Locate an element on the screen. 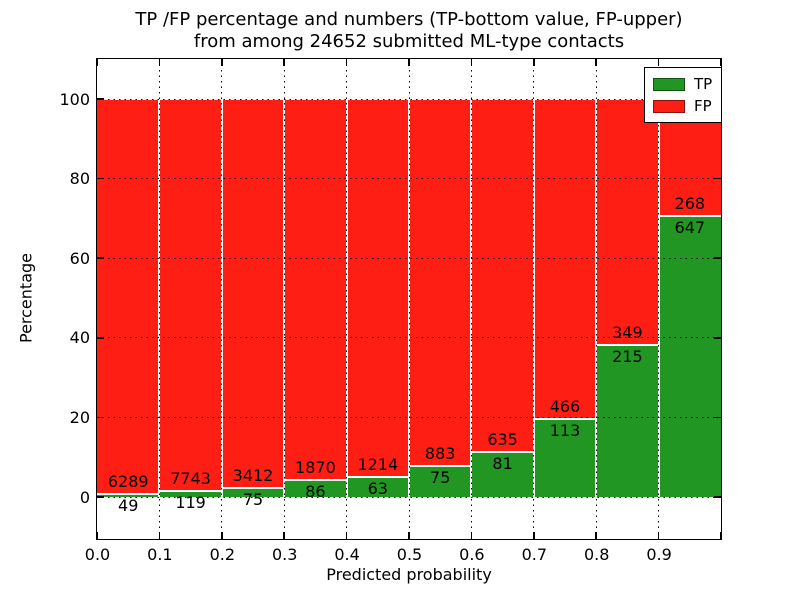 The width and height of the screenshot is (800, 600). legend-item-fp: FP is located at coordinates (682, 106).